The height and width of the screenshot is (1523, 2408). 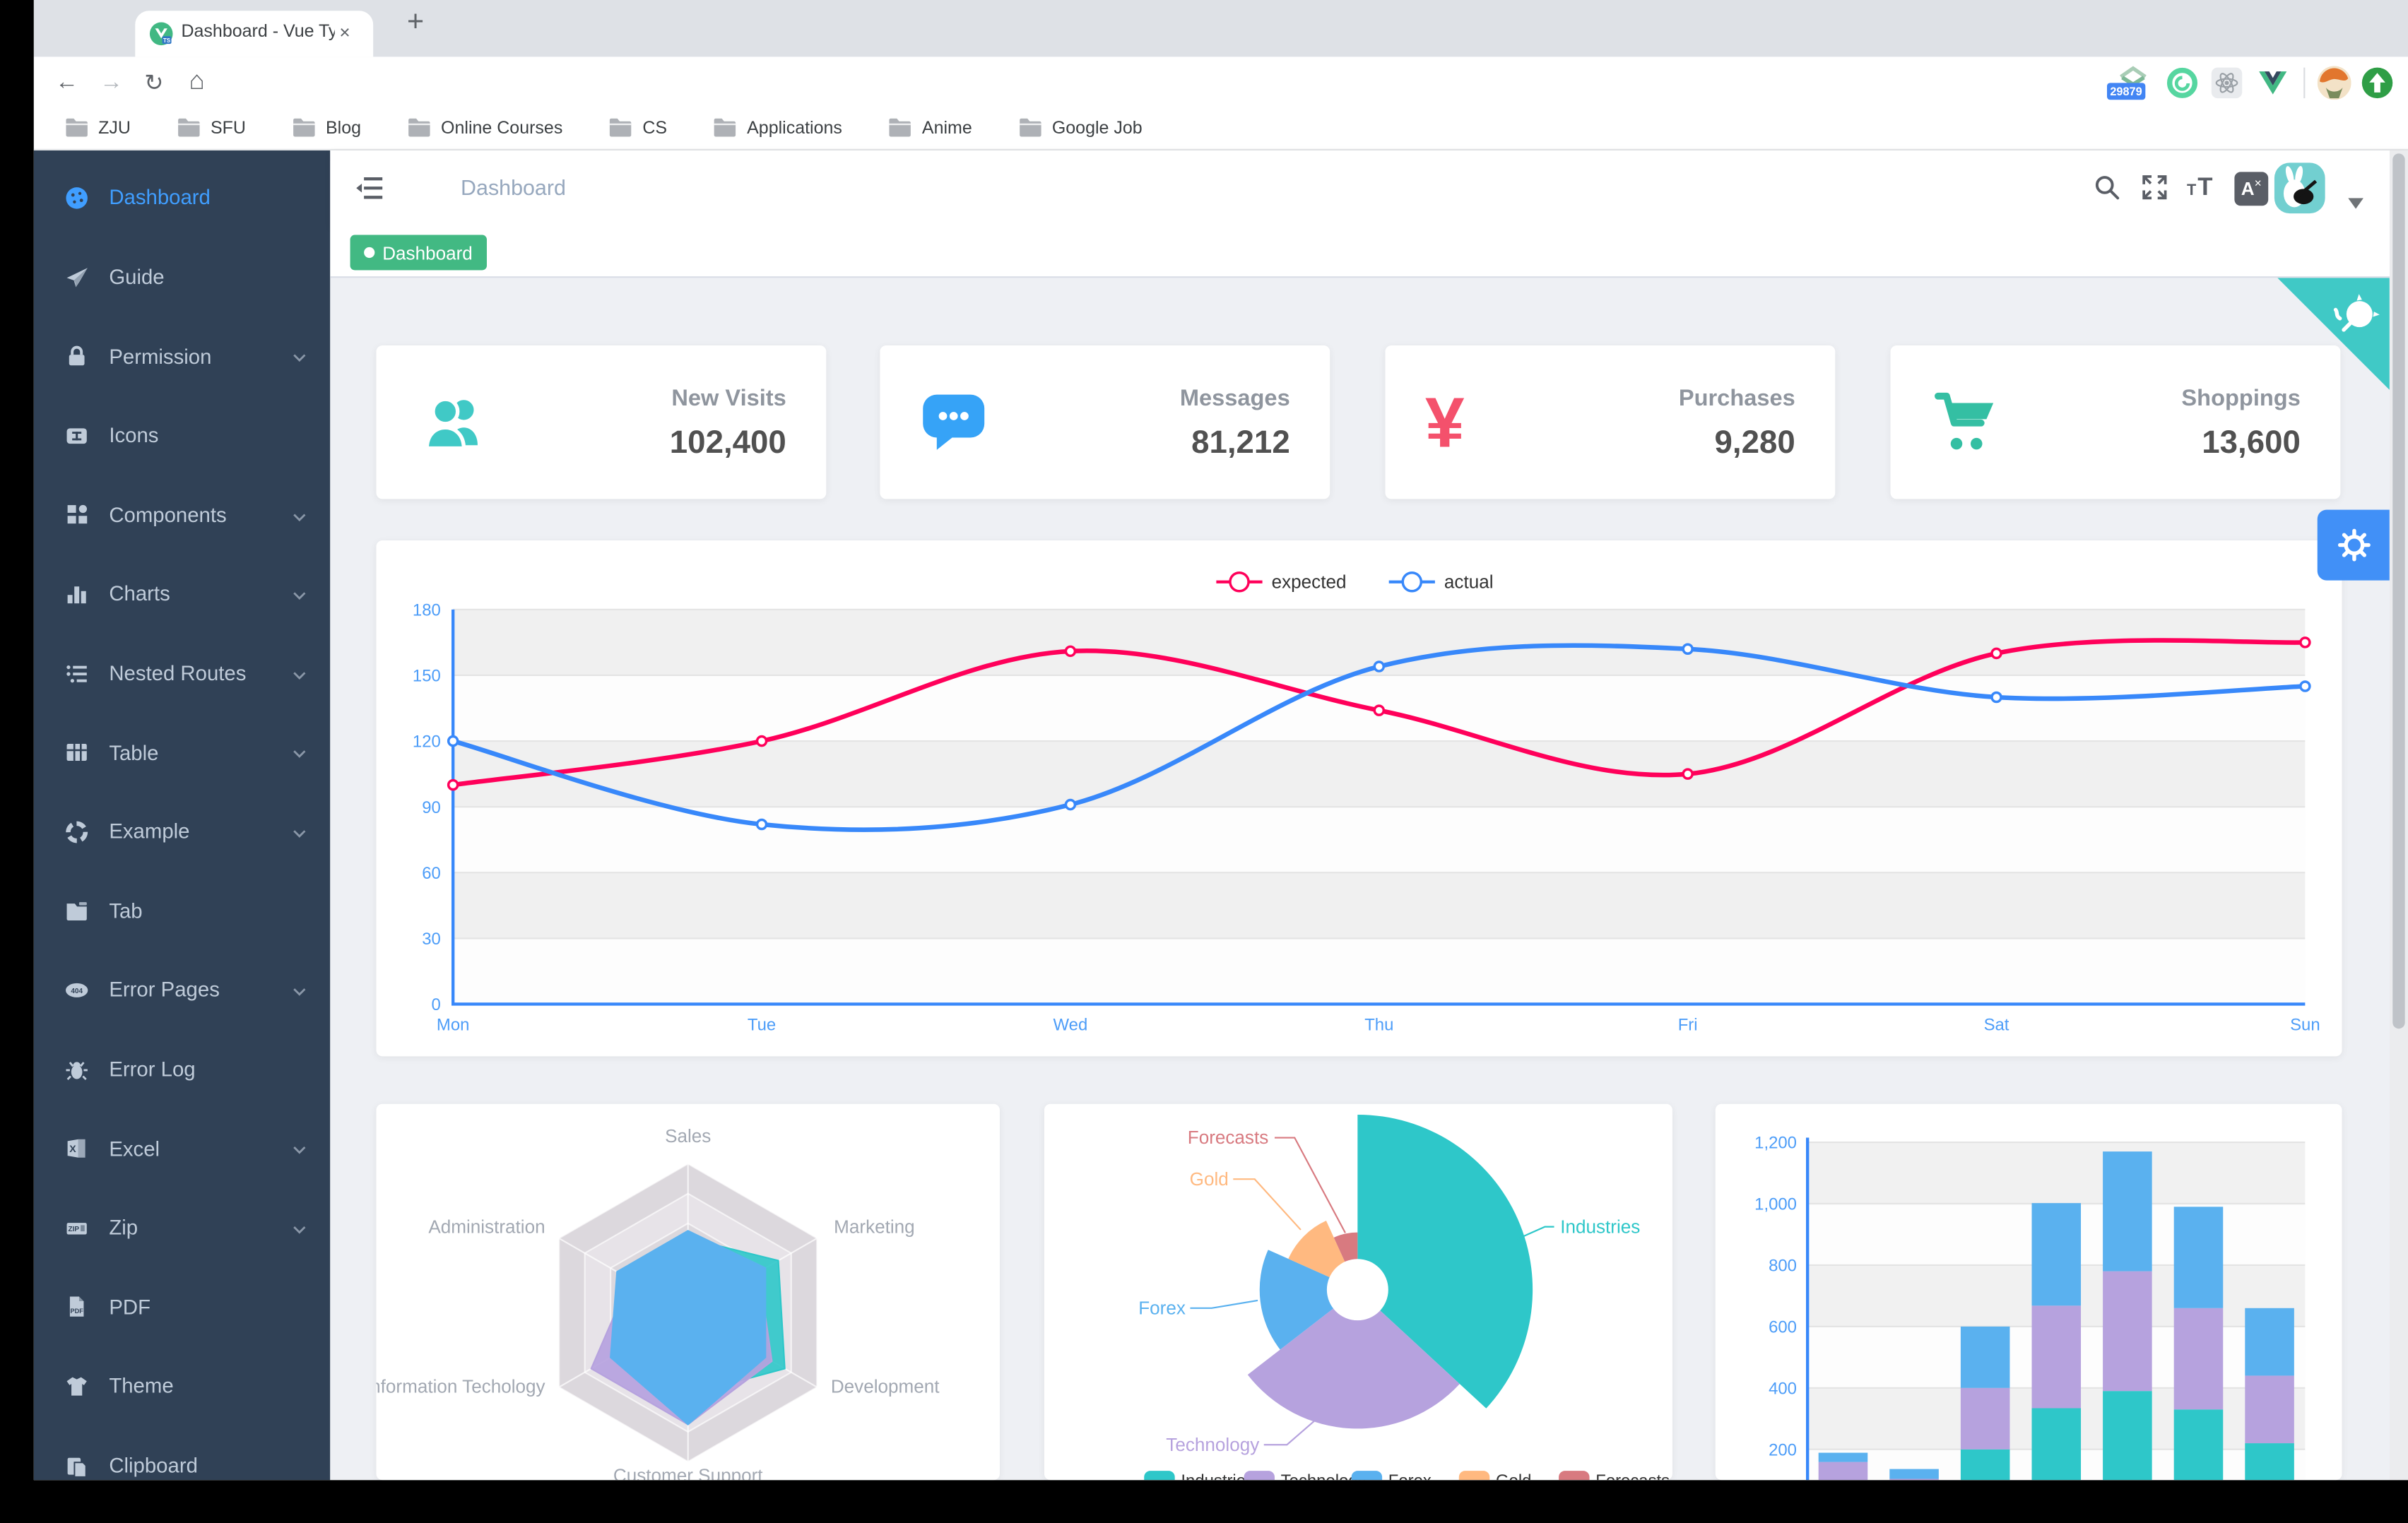 I want to click on pie-slice-technology, so click(x=1353, y=1359).